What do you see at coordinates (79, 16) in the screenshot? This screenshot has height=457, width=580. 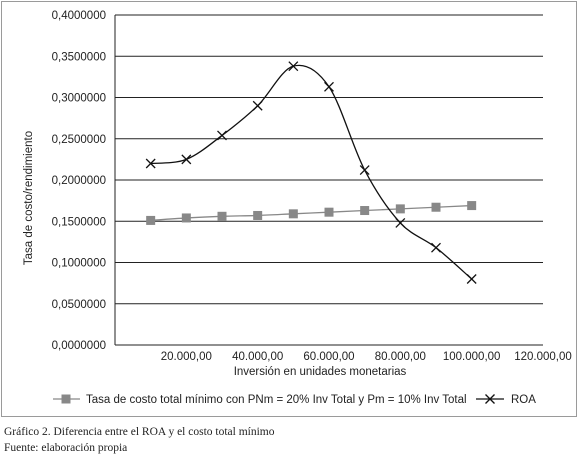 I see `y-tick-label: 0,4000000` at bounding box center [79, 16].